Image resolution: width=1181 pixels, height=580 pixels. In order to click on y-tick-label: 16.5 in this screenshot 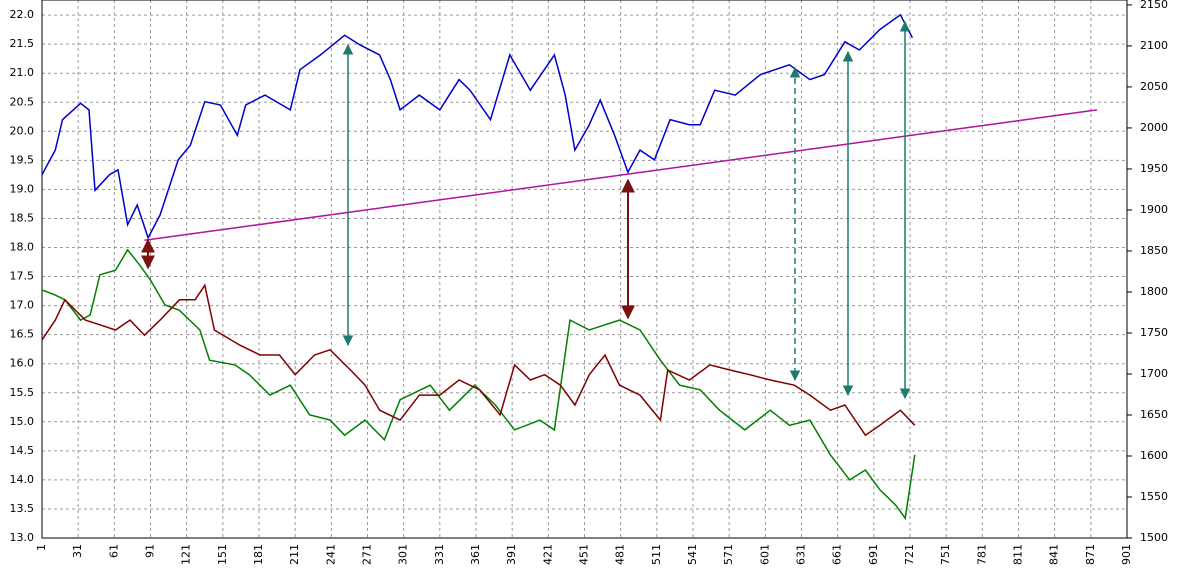, I will do `click(22, 334)`.